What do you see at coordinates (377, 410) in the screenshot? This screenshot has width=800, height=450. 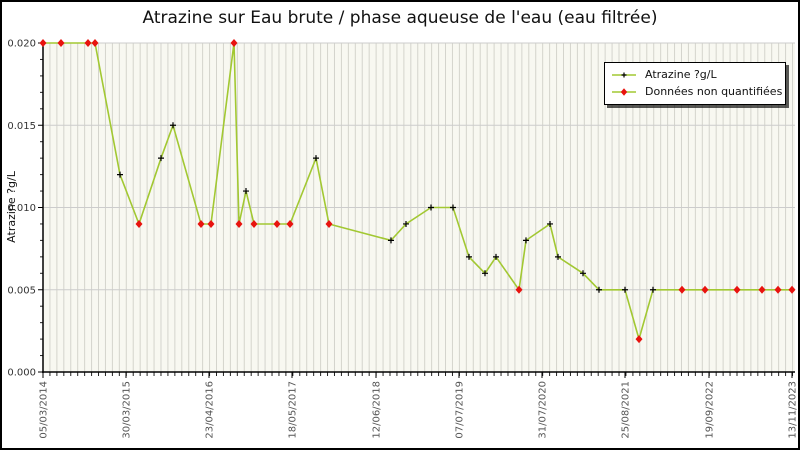 I see `x-tick-label: 12/06/2018` at bounding box center [377, 410].